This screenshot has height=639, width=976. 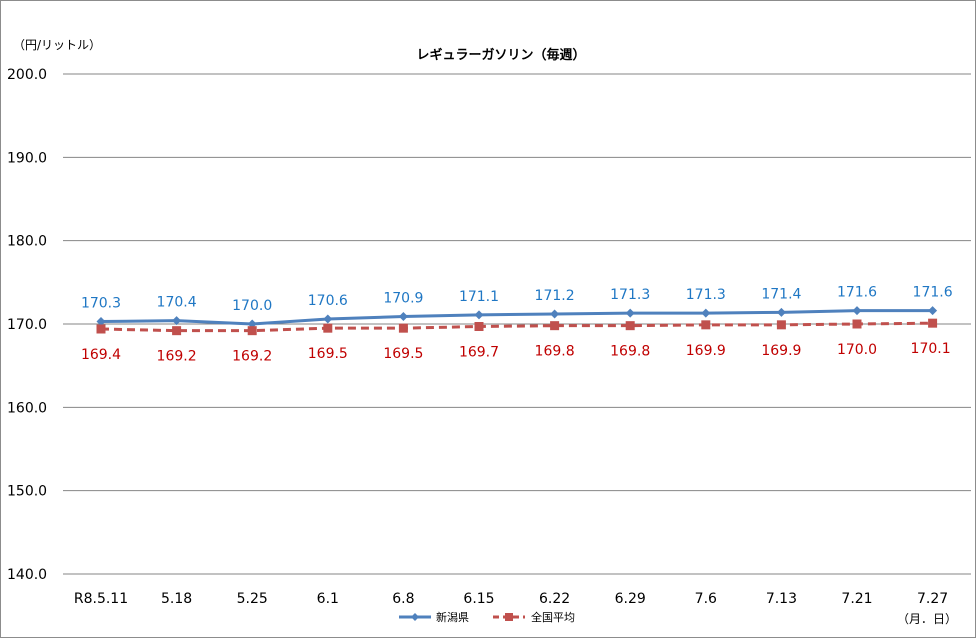 What do you see at coordinates (452, 617) in the screenshot?
I see `legend-label-series-0: 新潟県` at bounding box center [452, 617].